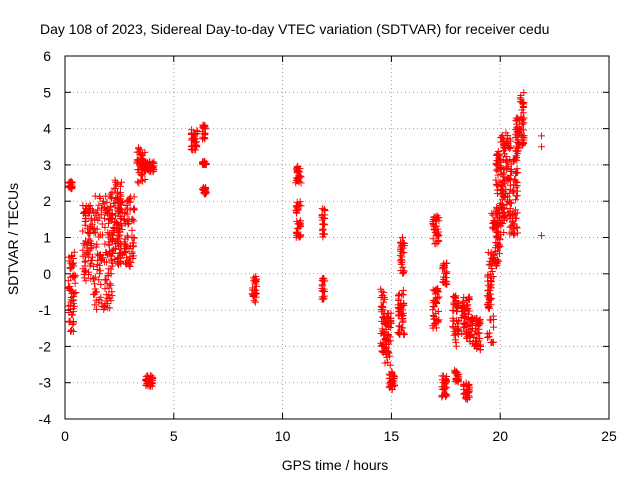 This screenshot has height=480, width=640. I want to click on x-tick-label: 20, so click(500, 436).